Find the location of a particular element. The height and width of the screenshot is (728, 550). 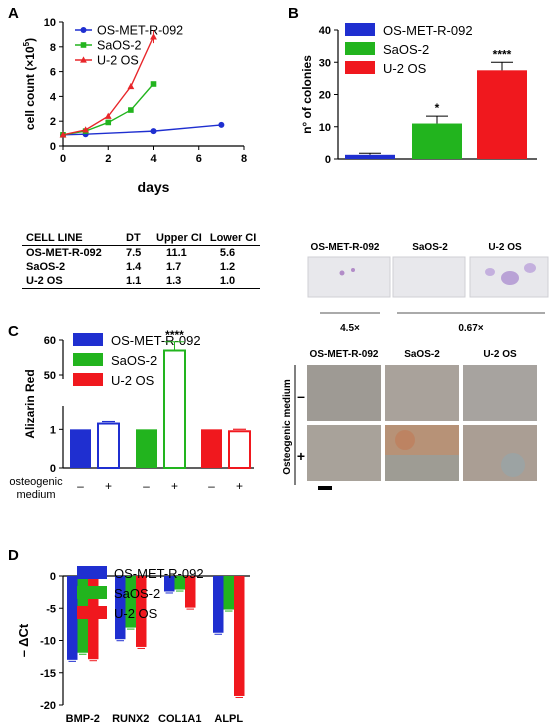

category-label: COL1A1 is located at coordinates (179, 719).